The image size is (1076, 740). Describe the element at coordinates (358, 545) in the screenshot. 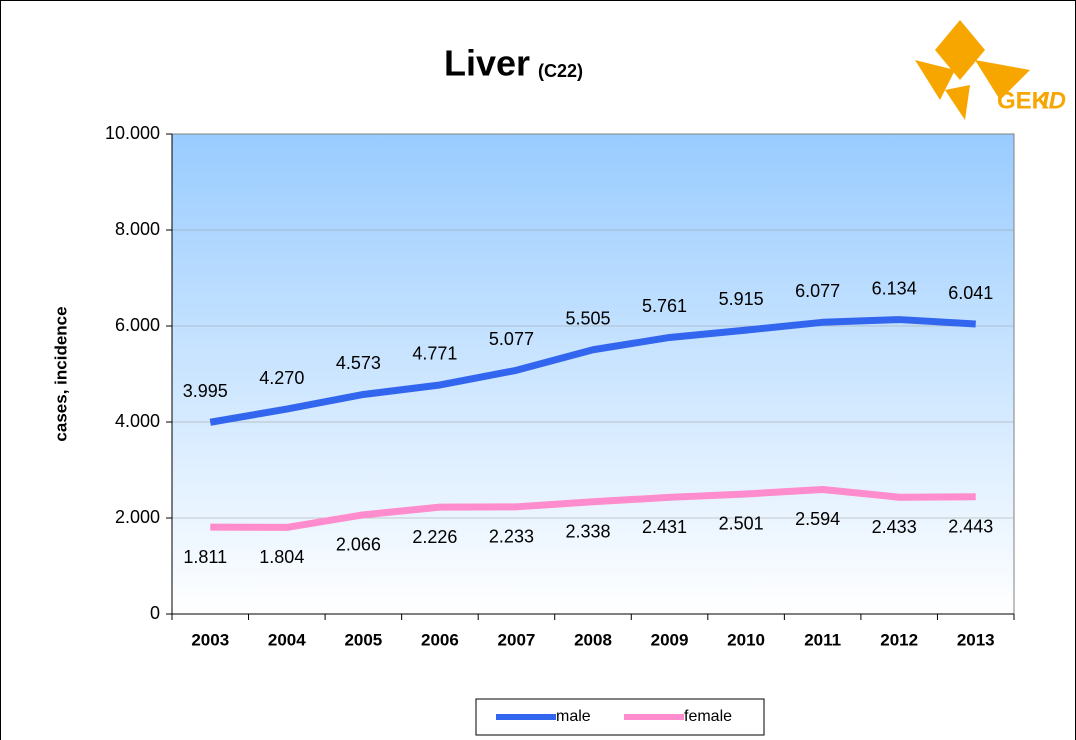

I see `data-label: 2.066` at that location.